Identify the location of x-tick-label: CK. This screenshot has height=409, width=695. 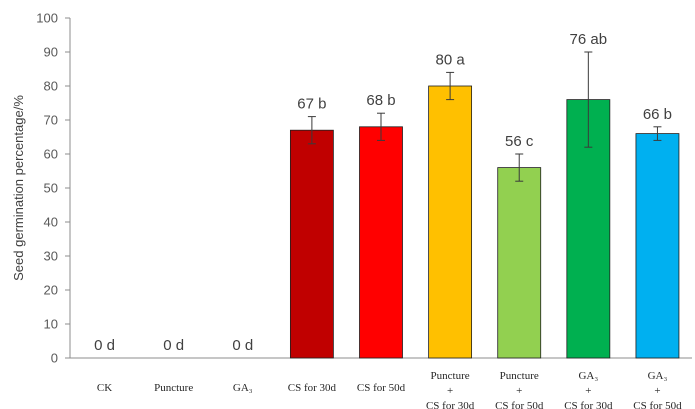
(104, 388).